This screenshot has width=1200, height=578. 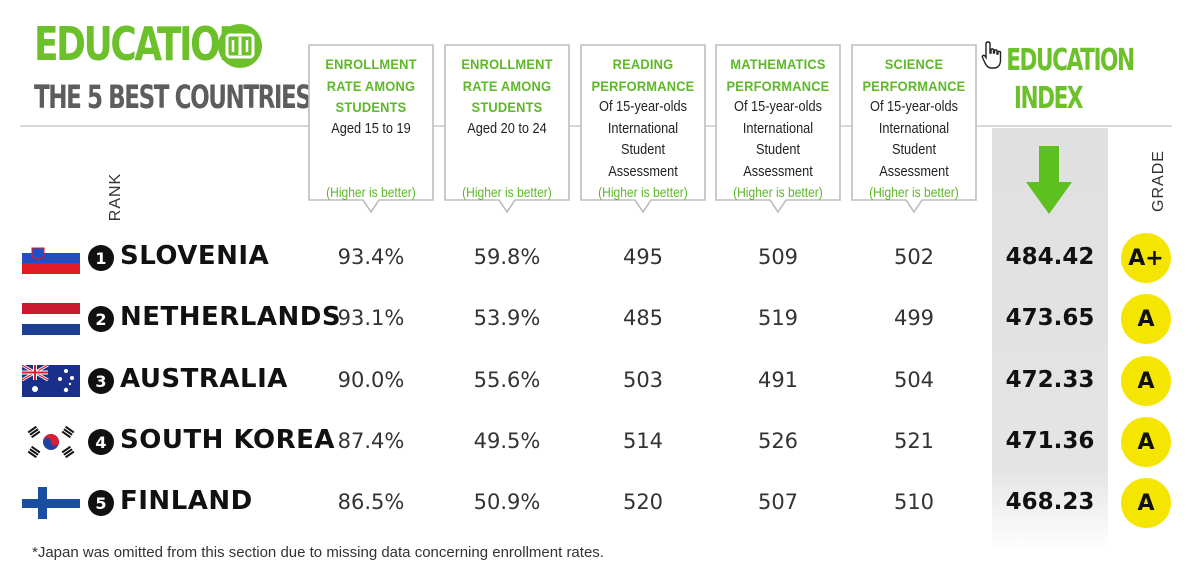 What do you see at coordinates (778, 64) in the screenshot?
I see `column-heading-line: MATHEMATICS` at bounding box center [778, 64].